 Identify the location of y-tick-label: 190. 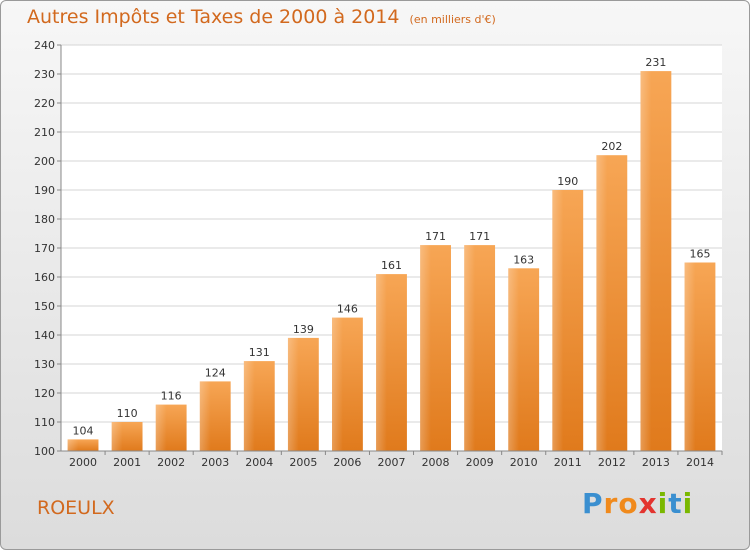
(44, 190).